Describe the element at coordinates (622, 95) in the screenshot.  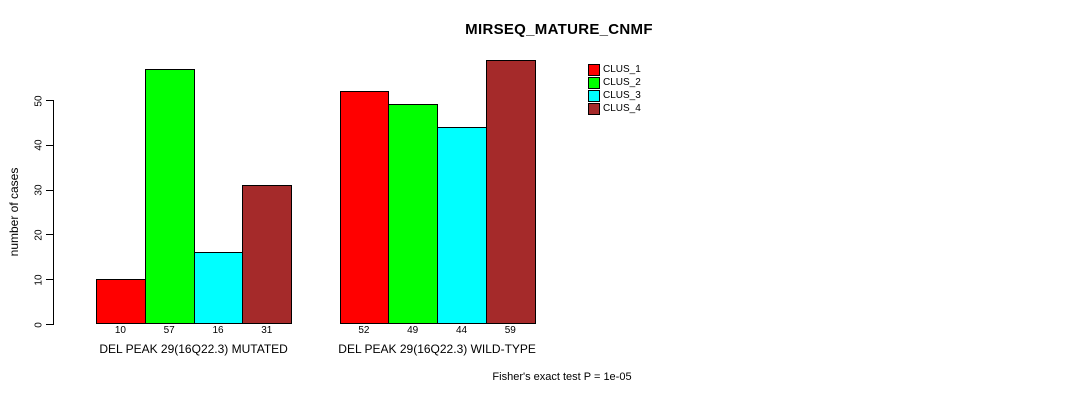
I see `legend-label: CLUS_3` at that location.